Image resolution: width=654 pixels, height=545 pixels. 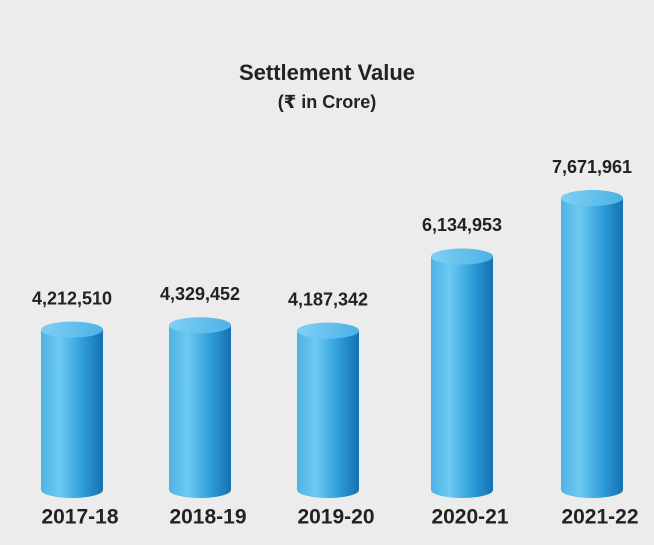 What do you see at coordinates (328, 299) in the screenshot?
I see `value-label: 4,187,342` at bounding box center [328, 299].